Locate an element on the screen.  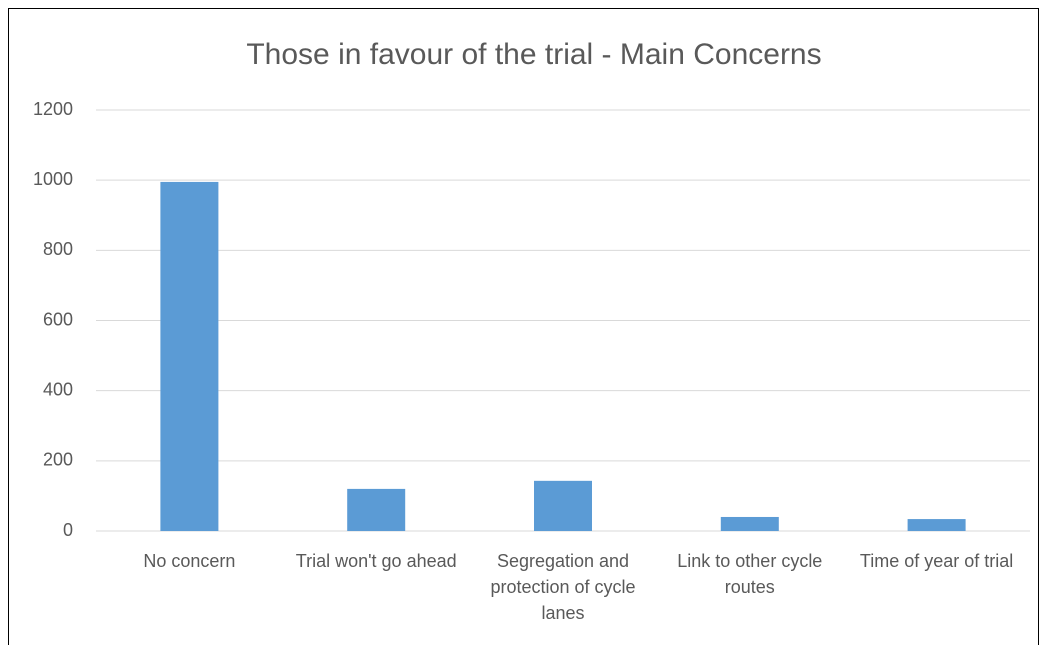
x-tick-label: No concern is located at coordinates (189, 561).